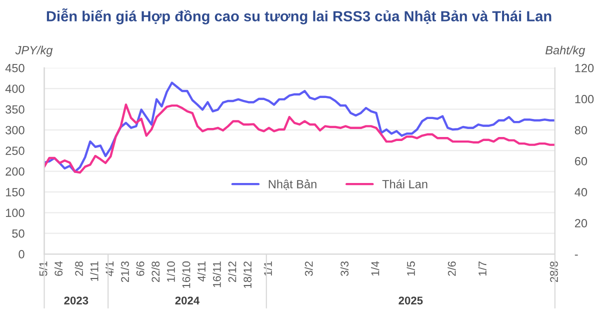  What do you see at coordinates (232, 272) in the screenshot?
I see `x-tick-label: 2/12` at bounding box center [232, 272].